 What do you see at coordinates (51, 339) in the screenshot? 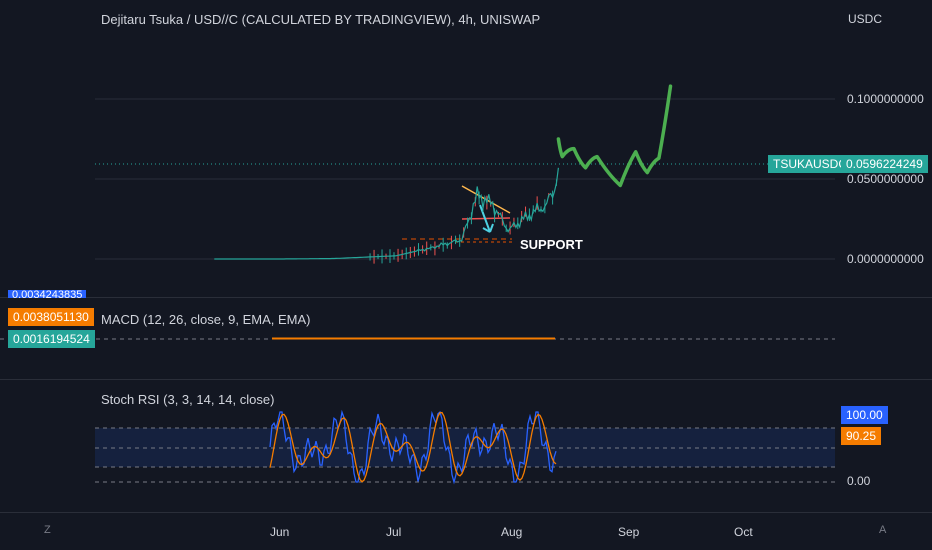
I see `histogram-value-tag: 0.0016194524` at bounding box center [51, 339].